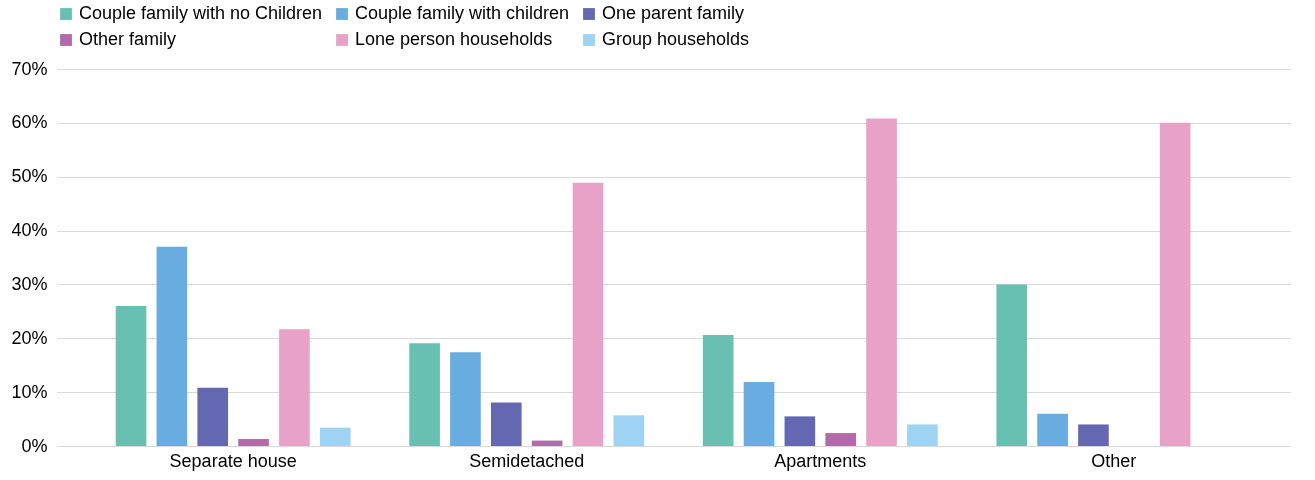 The height and width of the screenshot is (480, 1315). I want to click on legend-label: Couple family with children, so click(462, 13).